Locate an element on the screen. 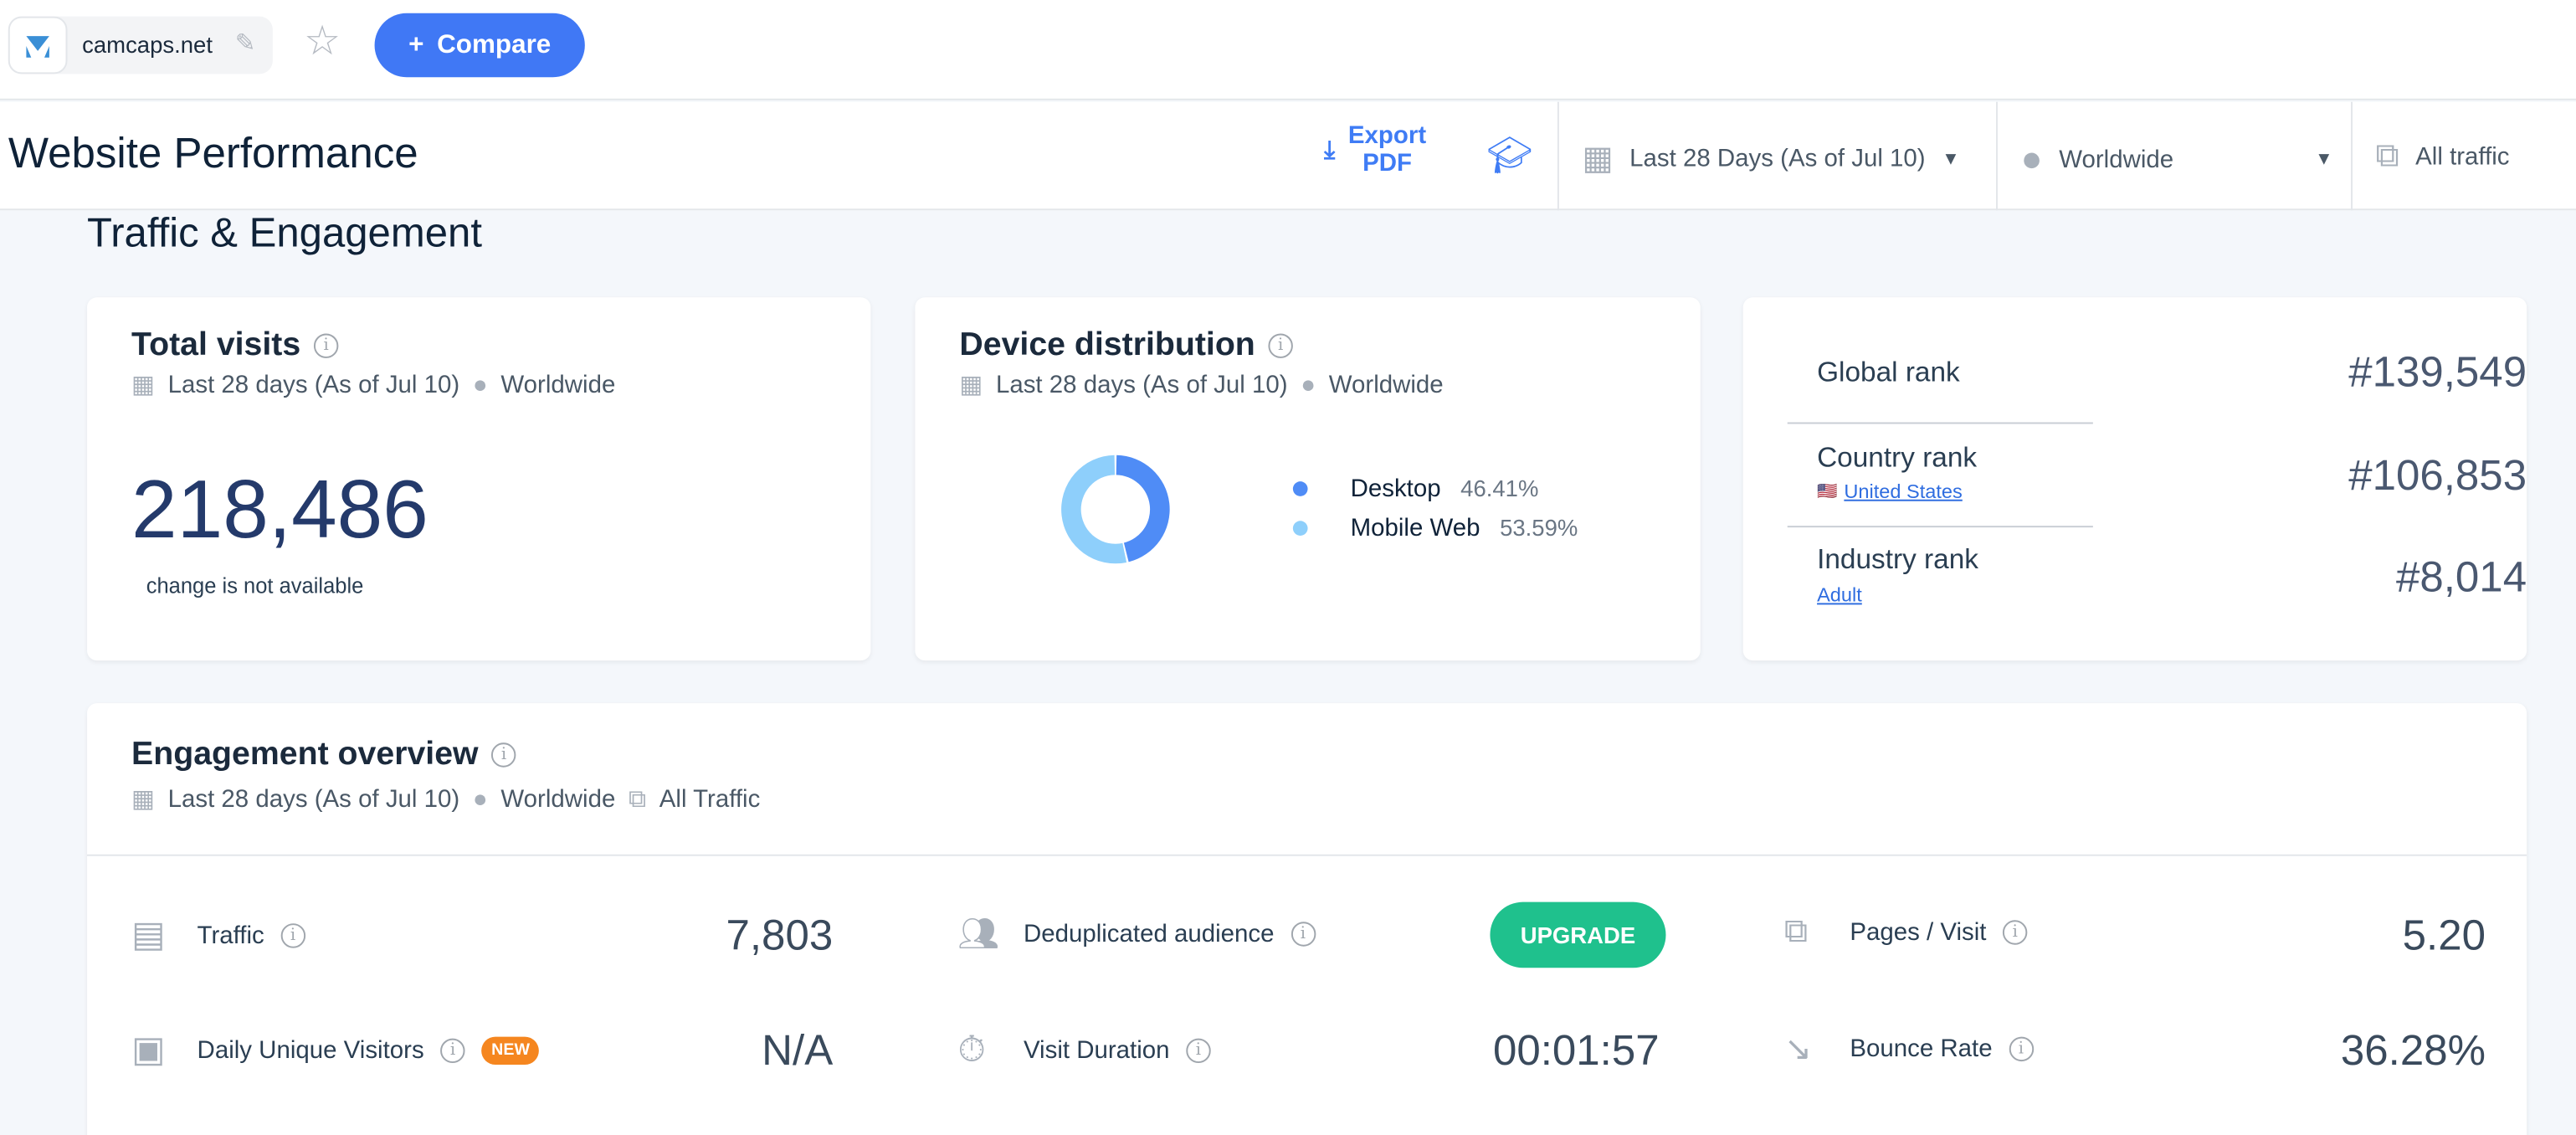 The height and width of the screenshot is (1135, 2576). legend-value: 53.59% is located at coordinates (1539, 527).